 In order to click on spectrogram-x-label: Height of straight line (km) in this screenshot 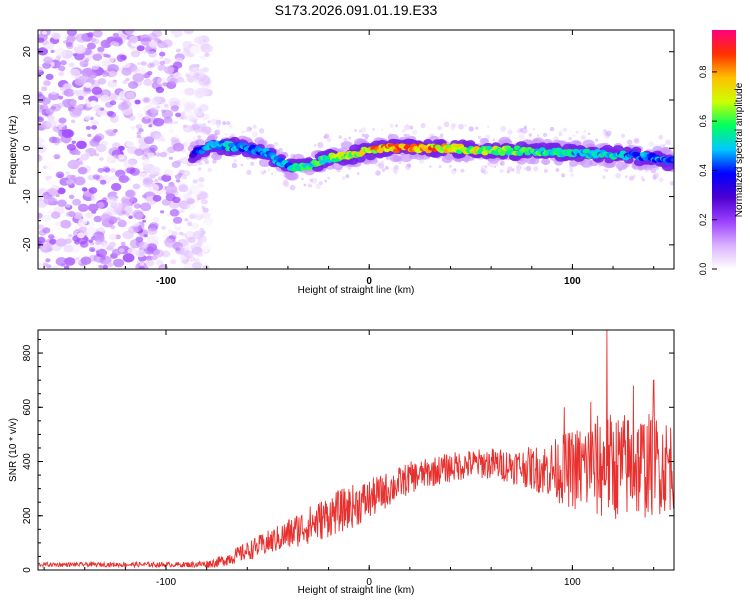, I will do `click(356, 290)`.